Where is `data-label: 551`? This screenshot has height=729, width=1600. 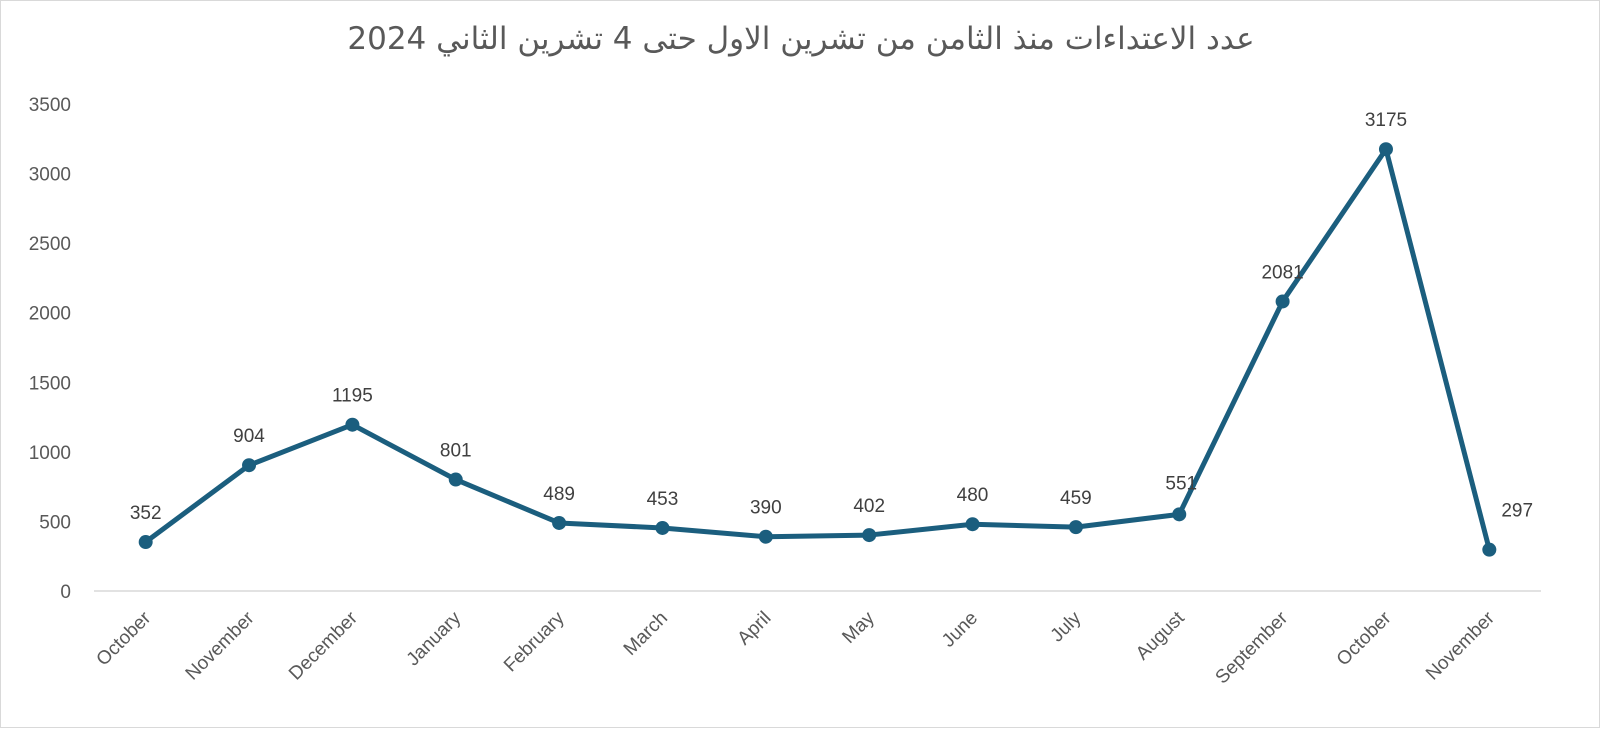 data-label: 551 is located at coordinates (1181, 483).